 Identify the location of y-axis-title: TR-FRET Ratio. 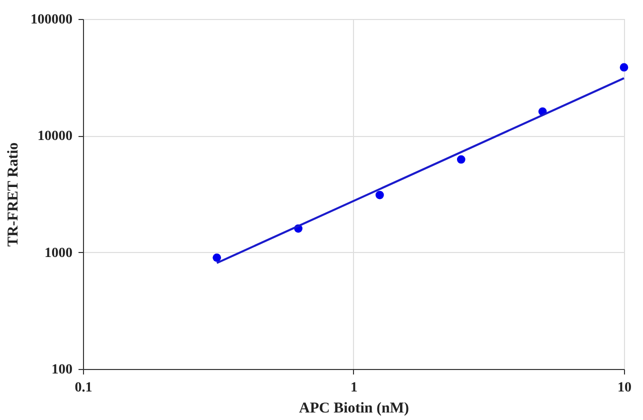
(14, 194).